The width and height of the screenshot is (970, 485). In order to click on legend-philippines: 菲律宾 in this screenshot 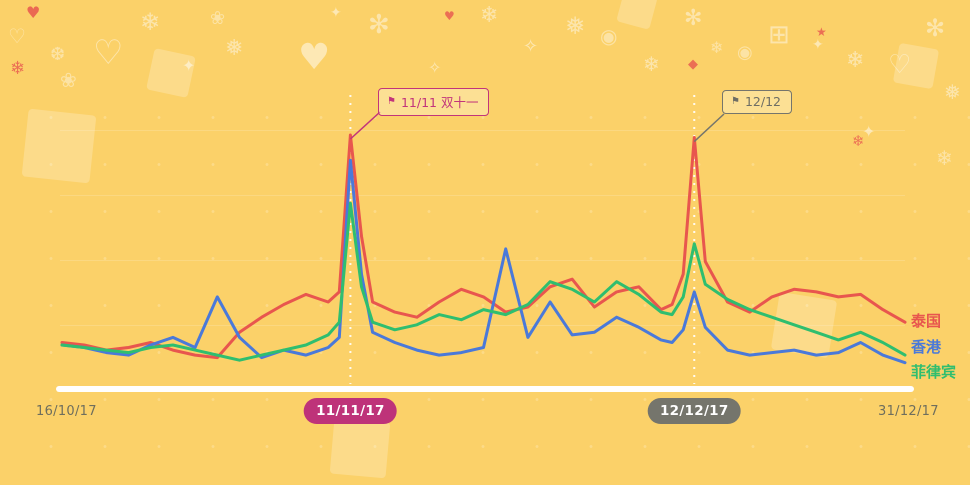, I will do `click(934, 372)`.